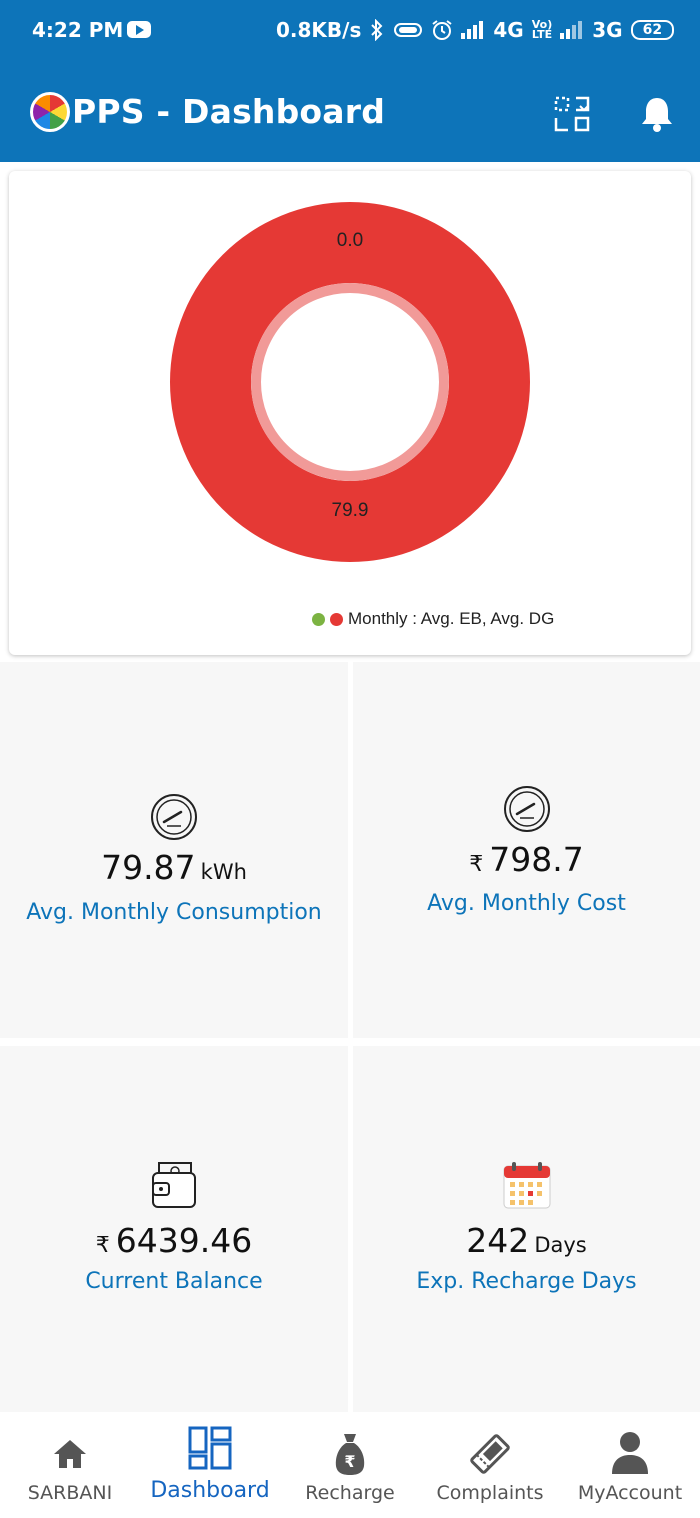 The height and width of the screenshot is (1518, 700). I want to click on tile-recharge-days: 242 Days Exp. Recharge Days, so click(526, 1229).